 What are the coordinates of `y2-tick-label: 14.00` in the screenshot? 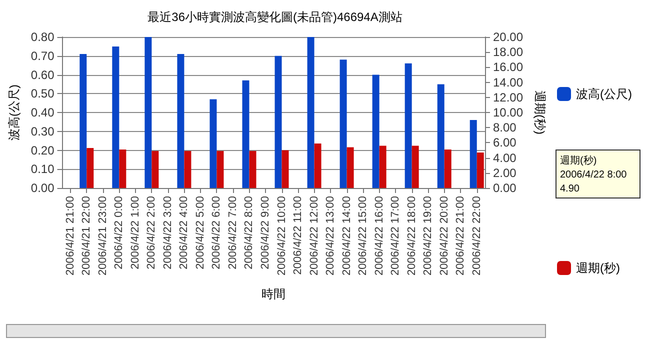 It's located at (508, 82).